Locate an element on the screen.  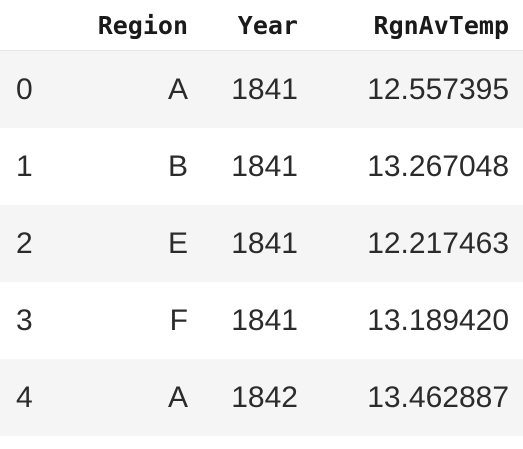
header-row: Region Year RgnAvTemp is located at coordinates (261, 25).